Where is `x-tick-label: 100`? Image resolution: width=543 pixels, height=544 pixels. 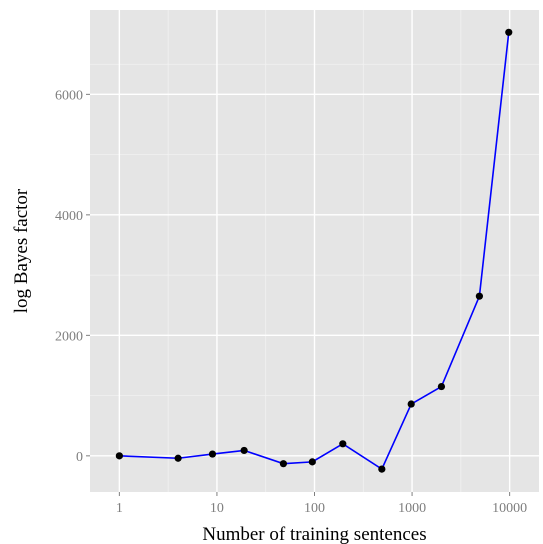 x-tick-label: 100 is located at coordinates (314, 508).